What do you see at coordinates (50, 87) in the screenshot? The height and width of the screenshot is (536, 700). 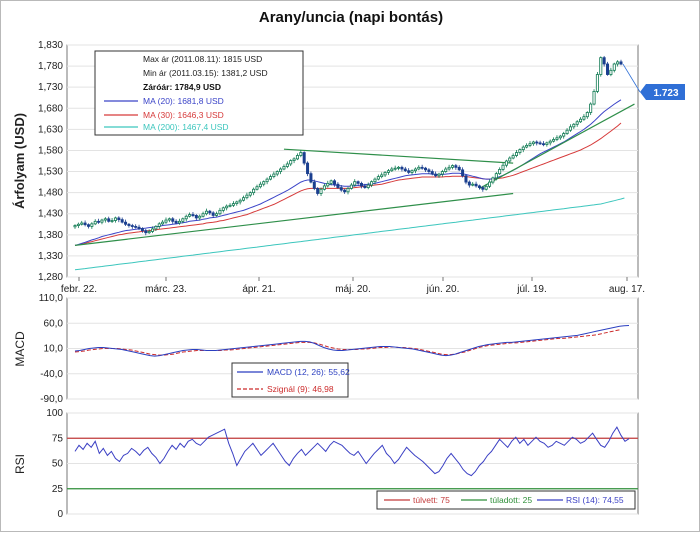 I see `price-tick-label: 1,730` at bounding box center [50, 87].